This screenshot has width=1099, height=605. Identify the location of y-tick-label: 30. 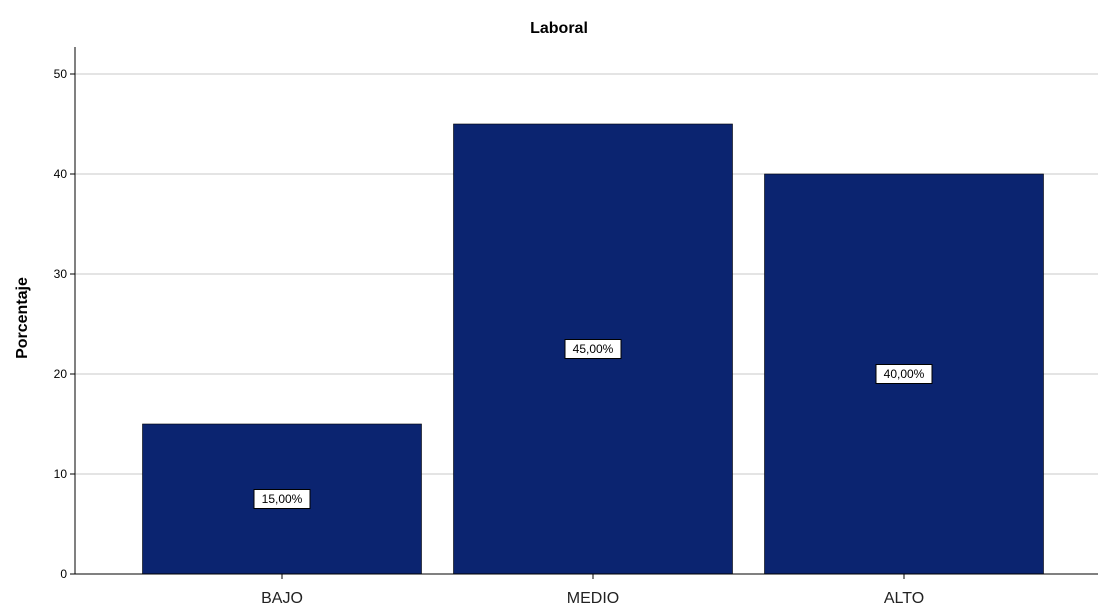
(61, 274).